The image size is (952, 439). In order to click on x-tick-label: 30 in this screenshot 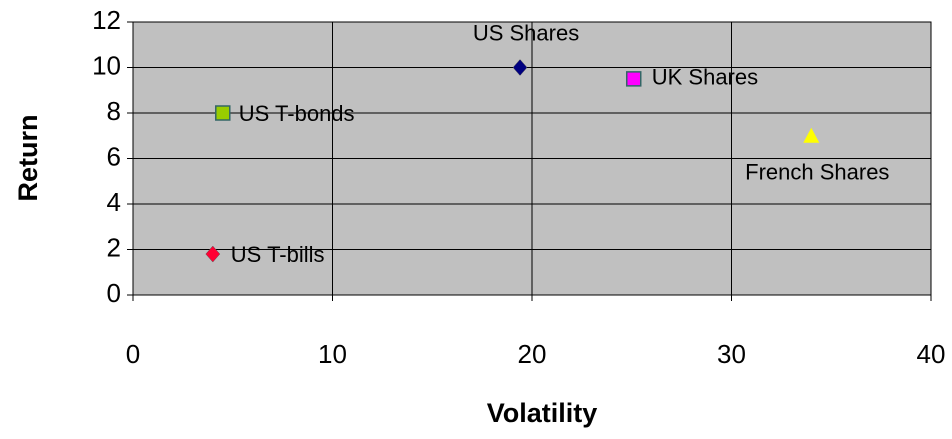, I will do `click(731, 354)`.